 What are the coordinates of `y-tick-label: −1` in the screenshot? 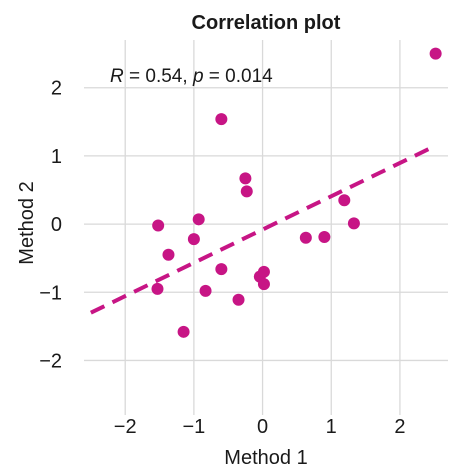 It's located at (50, 293).